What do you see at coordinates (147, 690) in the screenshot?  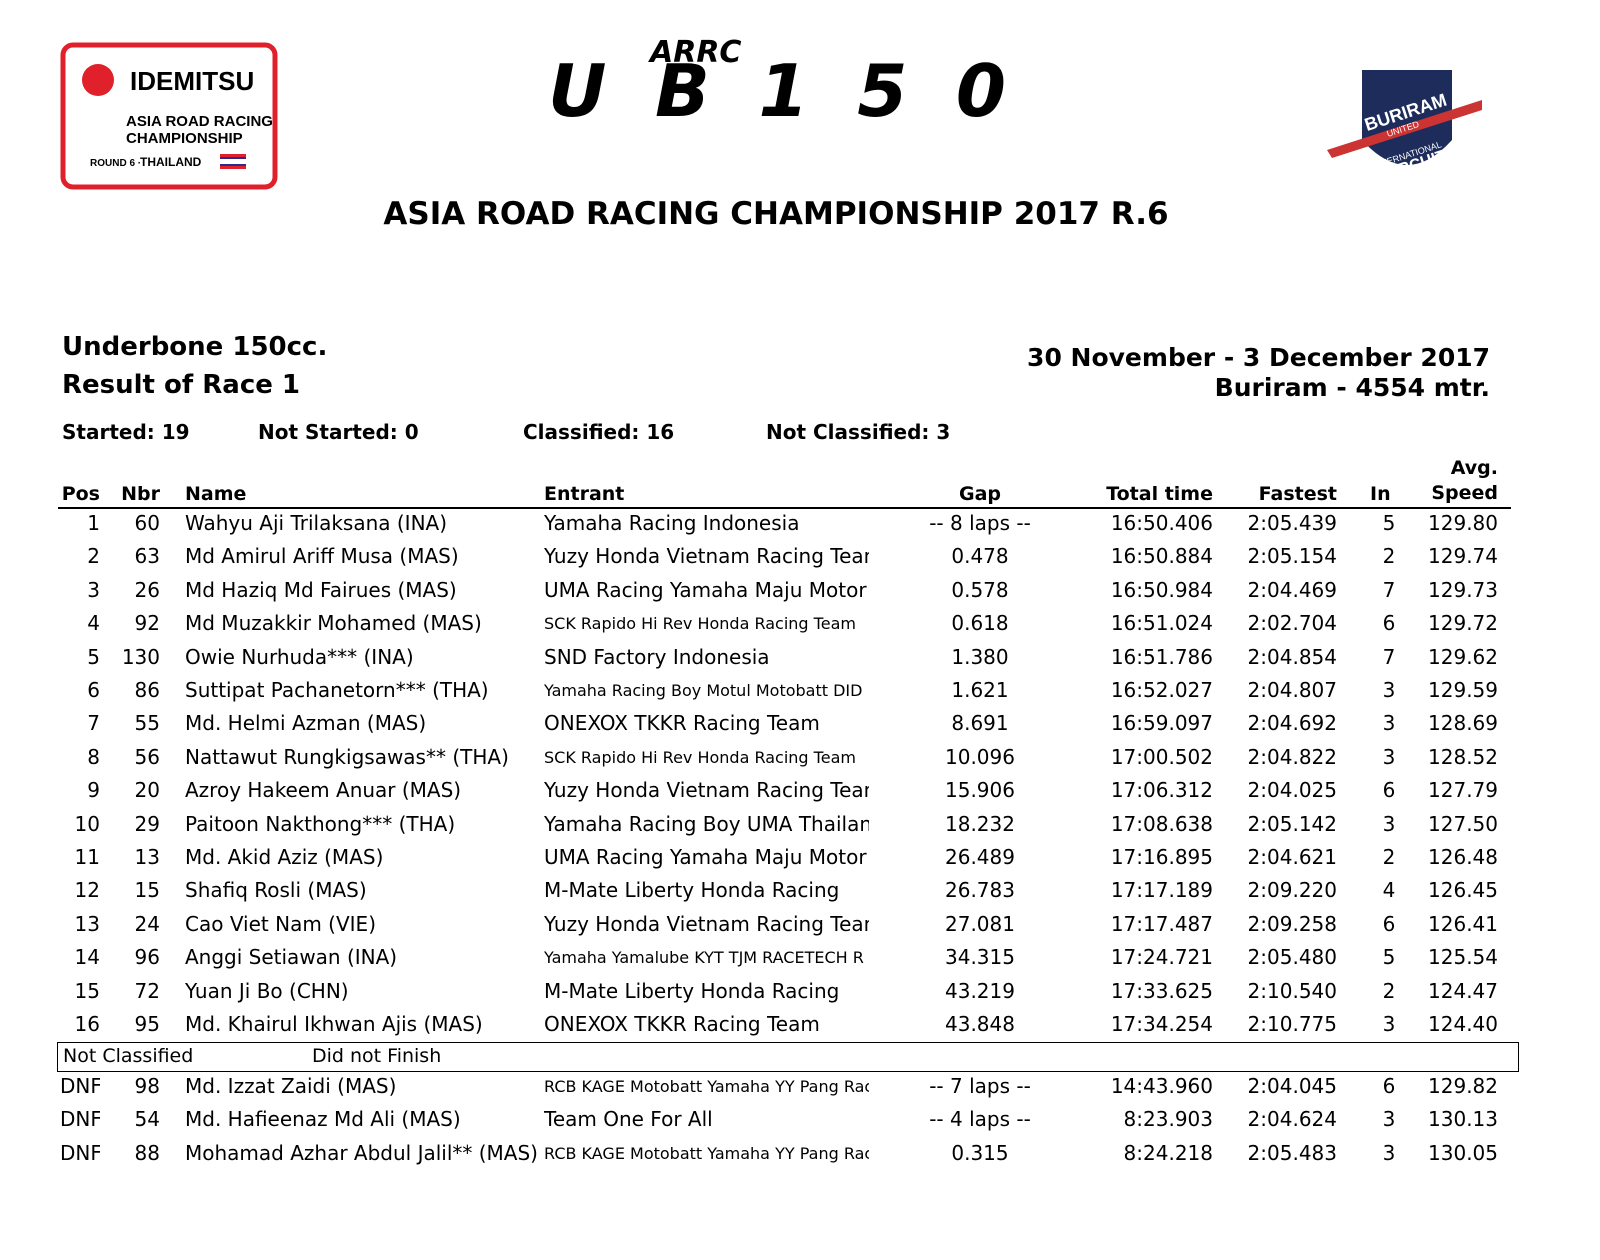 I see `nbr: 86` at bounding box center [147, 690].